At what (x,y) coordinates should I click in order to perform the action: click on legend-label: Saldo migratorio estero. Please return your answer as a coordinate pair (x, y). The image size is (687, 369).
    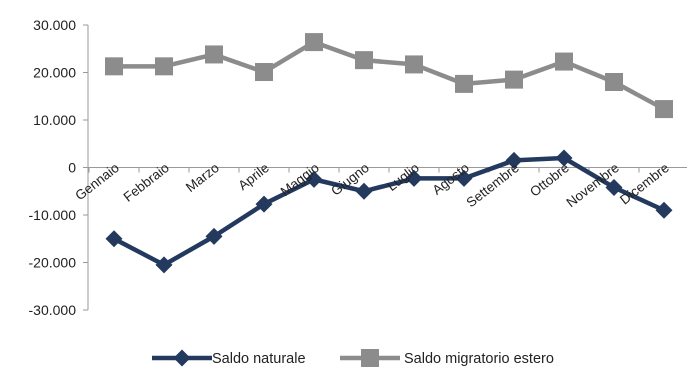
    Looking at the image, I should click on (479, 359).